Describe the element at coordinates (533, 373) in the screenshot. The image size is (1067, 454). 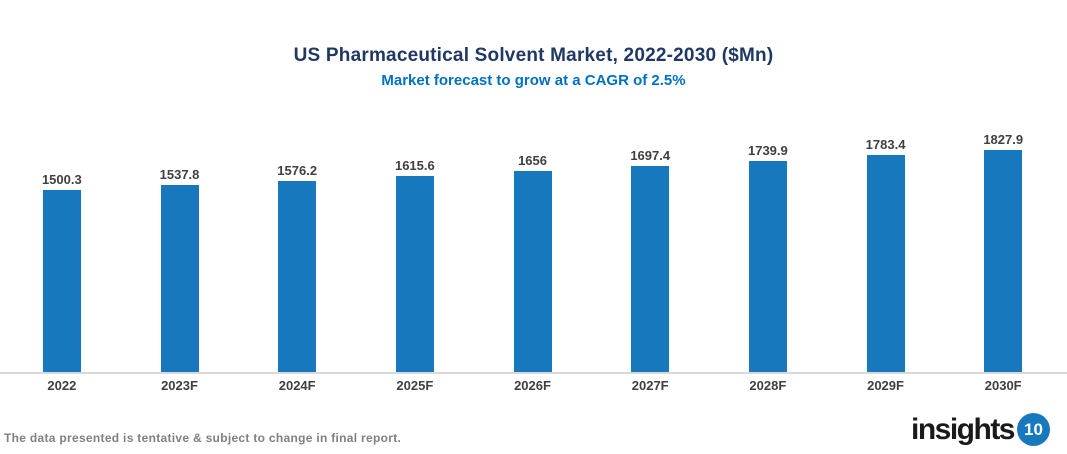
I see `x-axis-baseline` at that location.